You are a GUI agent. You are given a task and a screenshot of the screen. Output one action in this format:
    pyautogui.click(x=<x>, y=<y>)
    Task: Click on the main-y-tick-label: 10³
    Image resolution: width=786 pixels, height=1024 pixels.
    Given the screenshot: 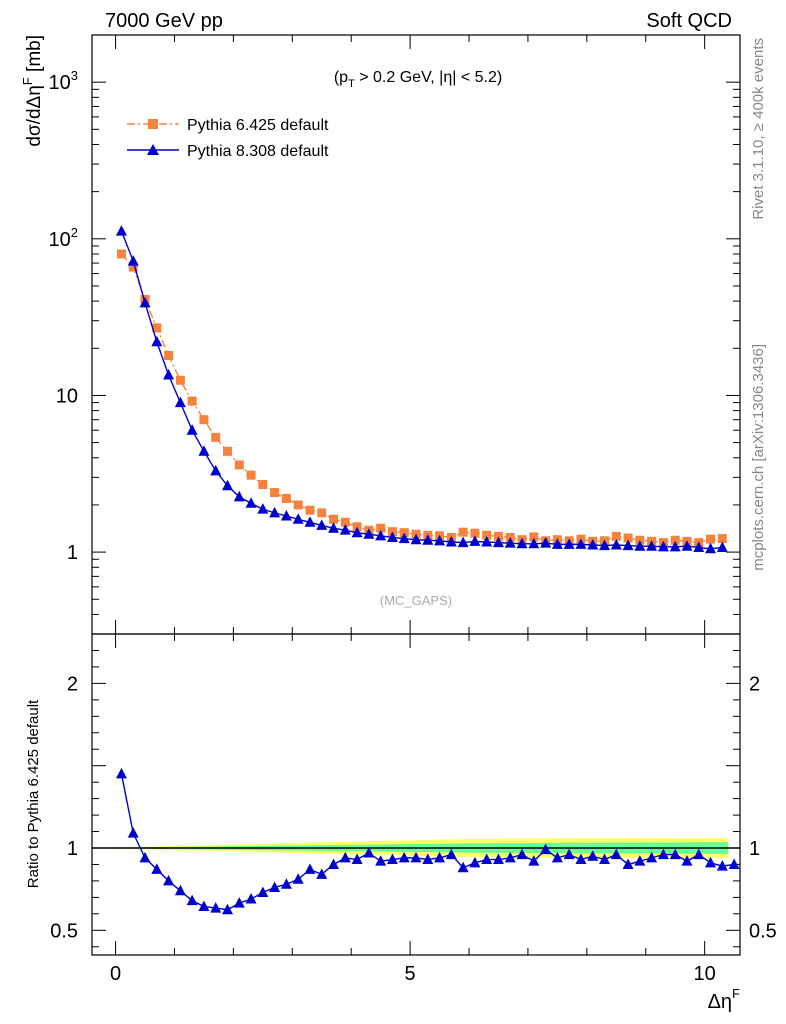 What is the action you would take?
    pyautogui.click(x=63, y=81)
    